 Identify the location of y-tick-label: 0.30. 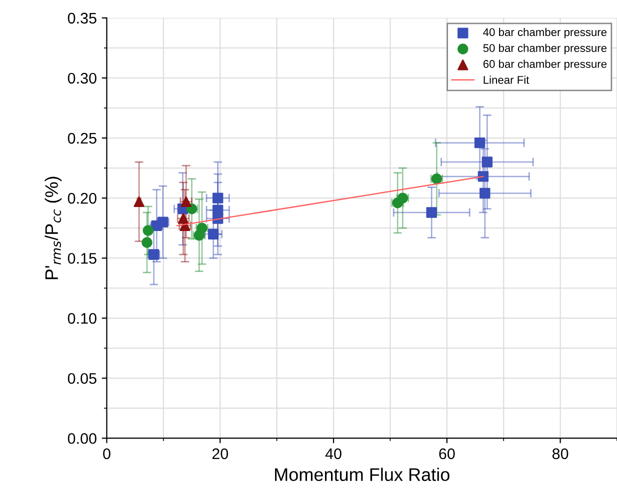
(82, 78).